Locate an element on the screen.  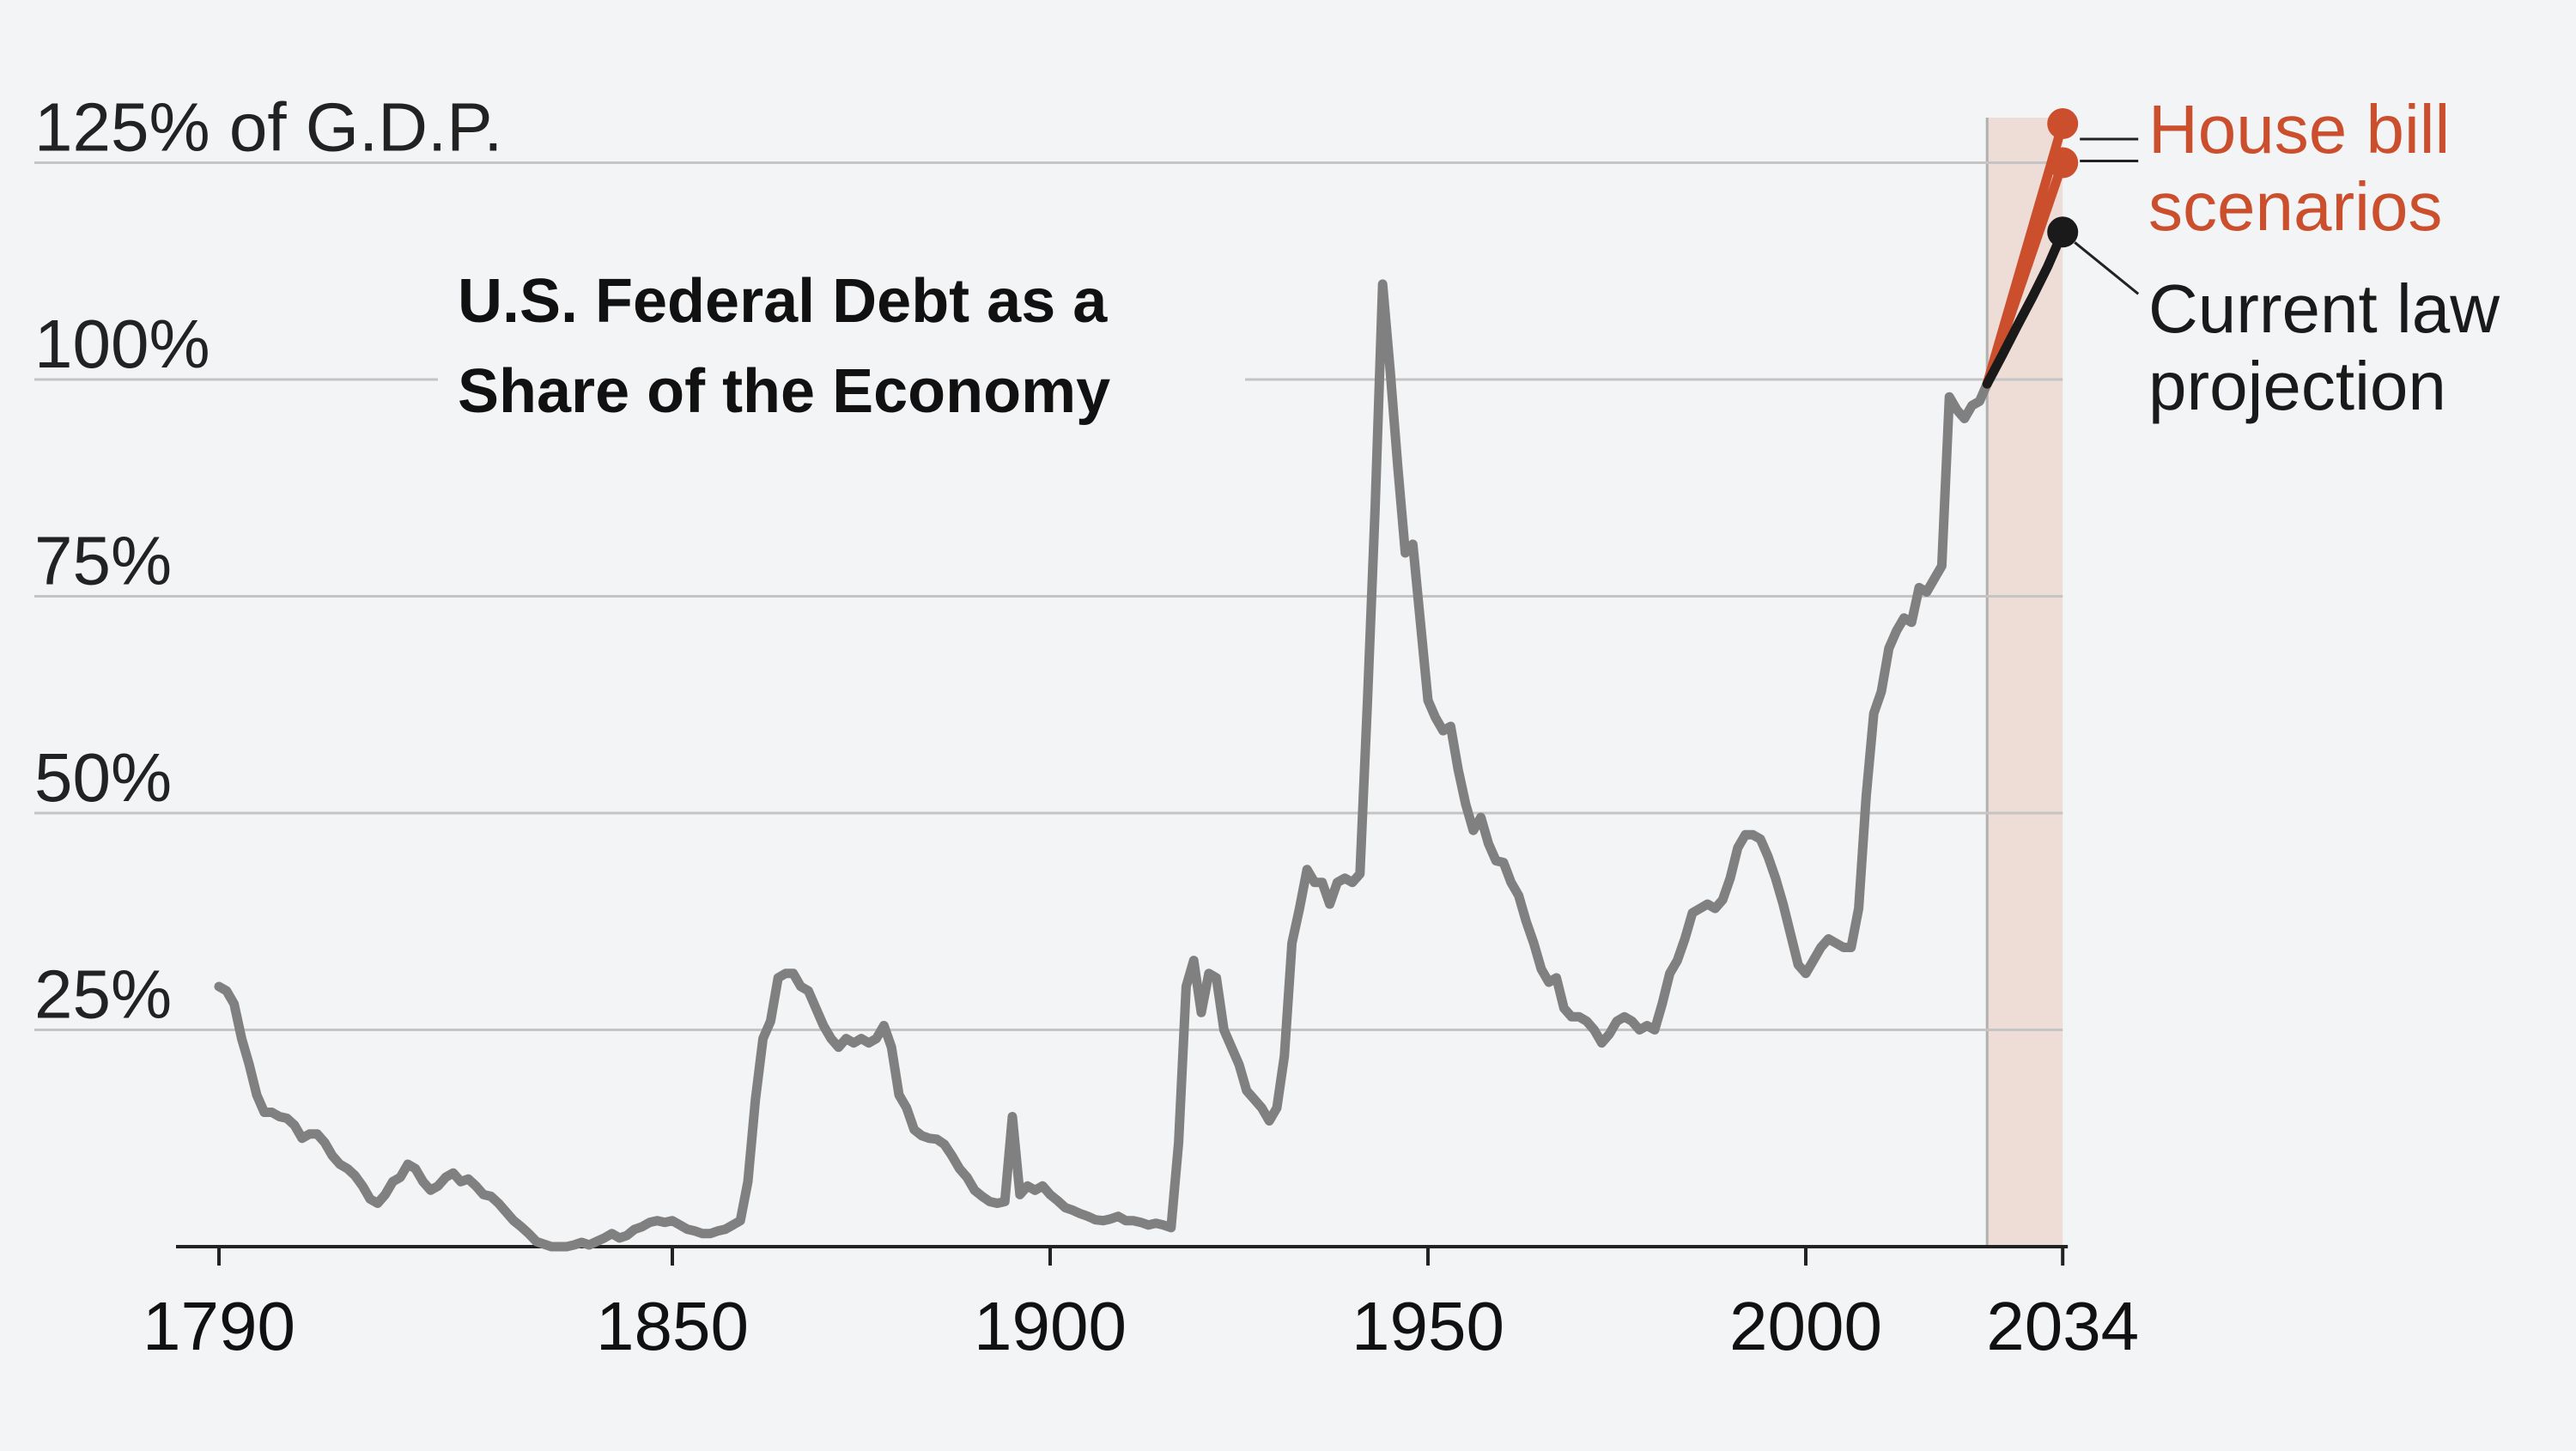
current-law-label-line-2: projection is located at coordinates (2297, 386).